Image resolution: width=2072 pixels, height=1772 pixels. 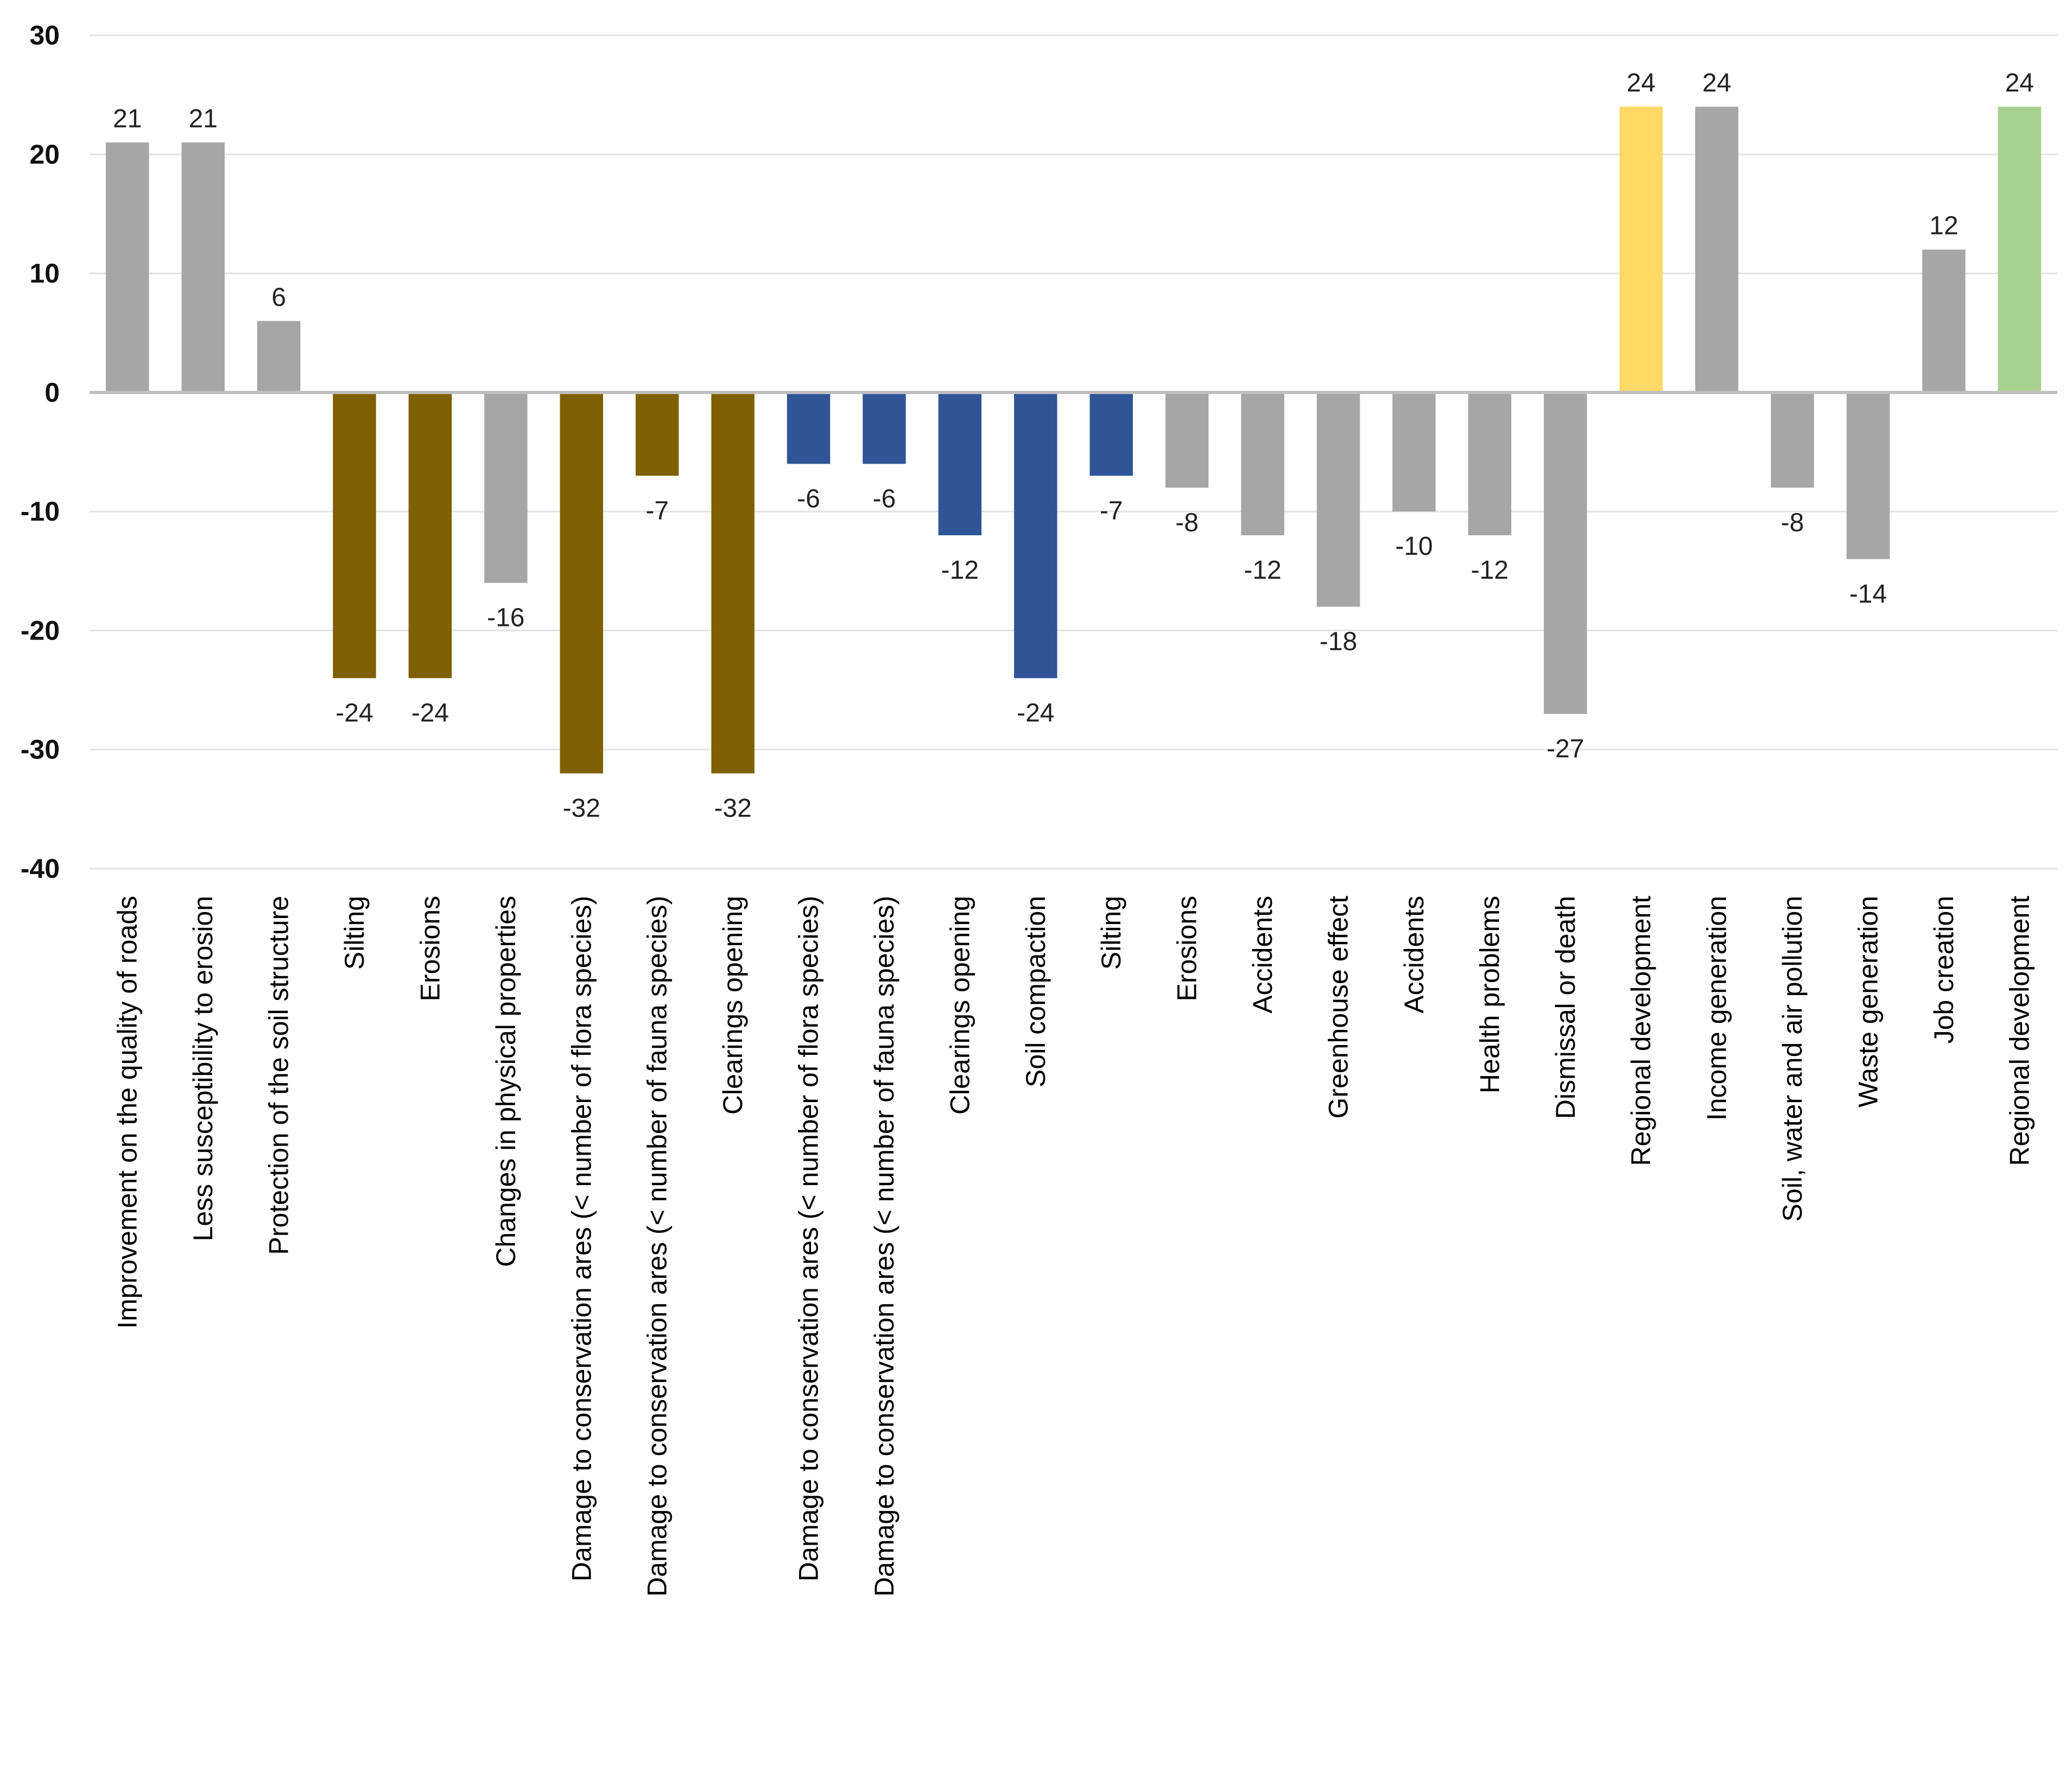 What do you see at coordinates (279, 1075) in the screenshot?
I see `x-category-label: Protection of the soil structure` at bounding box center [279, 1075].